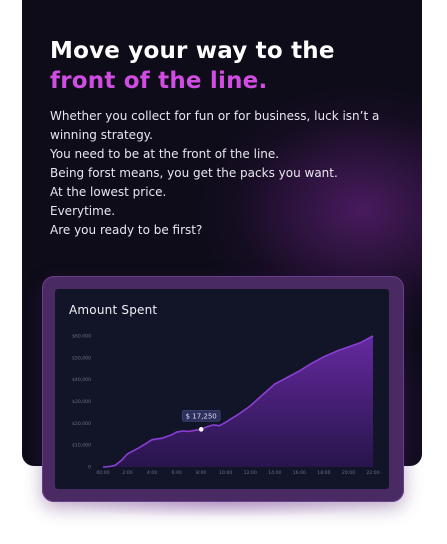 The width and height of the screenshot is (447, 544). Describe the element at coordinates (176, 473) in the screenshot. I see `x-tick-label: 6:00` at that location.